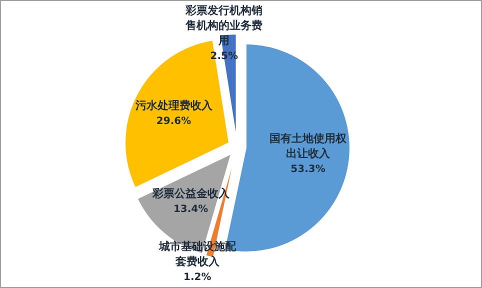  Describe the element at coordinates (198, 277) in the screenshot. I see `data-label: 1.2%` at that location.